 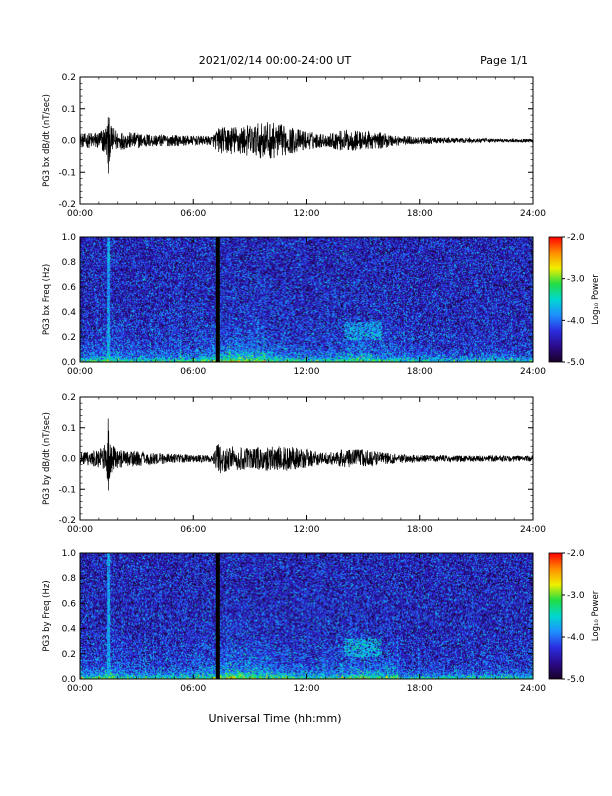 I want to click on page-number: Page 1/1, so click(x=504, y=60).